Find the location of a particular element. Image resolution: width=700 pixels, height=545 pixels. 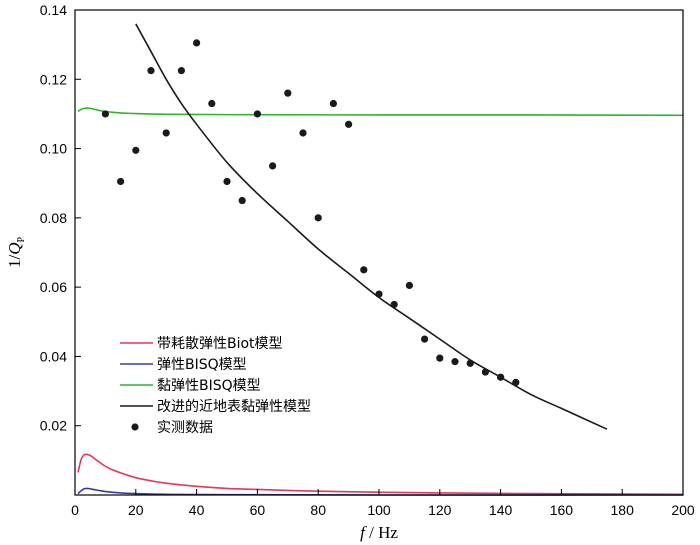

x-tick-label: 200 is located at coordinates (683, 510).